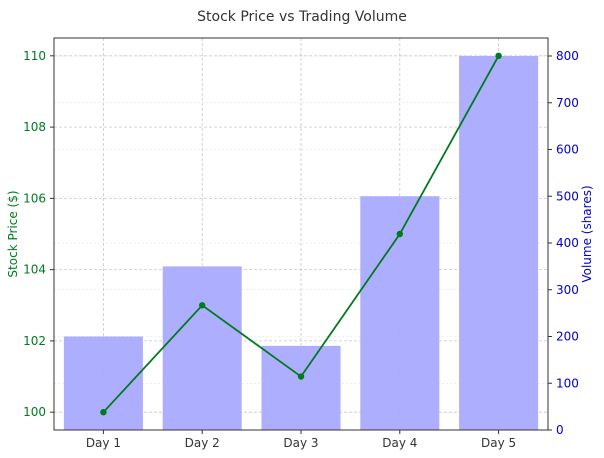 This screenshot has width=604, height=458. Describe the element at coordinates (567, 383) in the screenshot. I see `right-tick-label: 100` at that location.